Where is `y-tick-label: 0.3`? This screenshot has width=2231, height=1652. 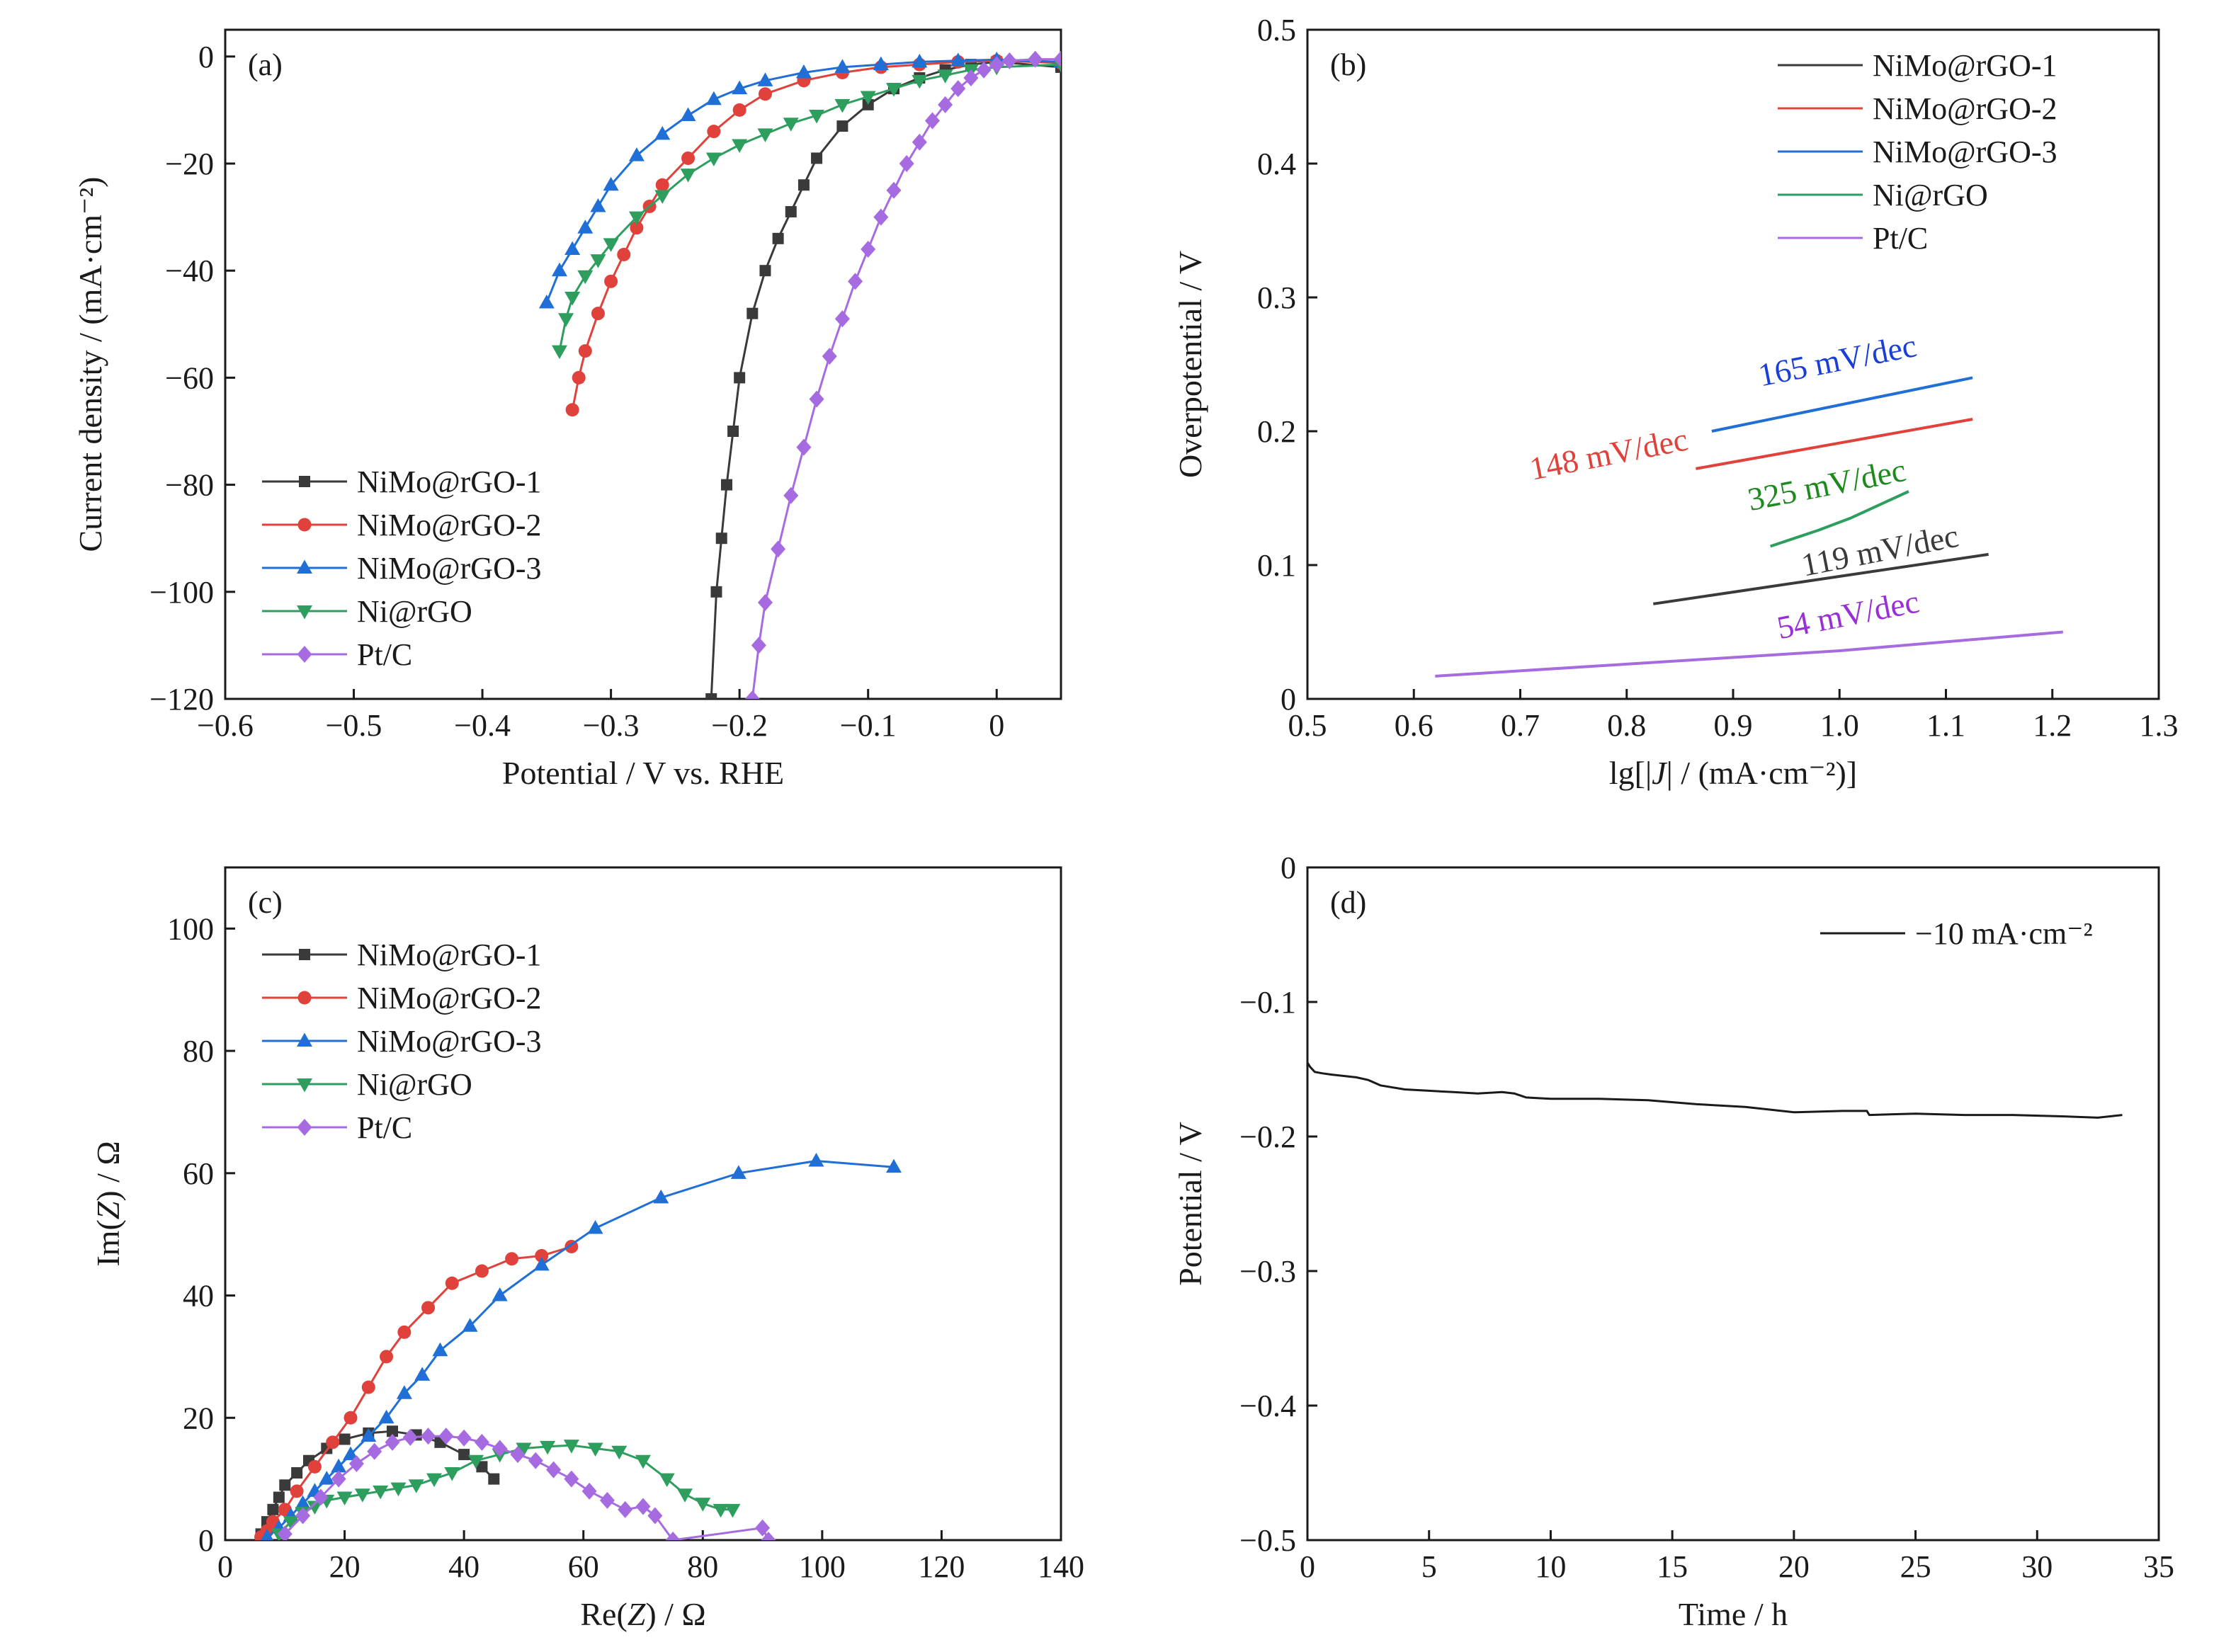 y-tick-label: 0.3 is located at coordinates (1277, 297).